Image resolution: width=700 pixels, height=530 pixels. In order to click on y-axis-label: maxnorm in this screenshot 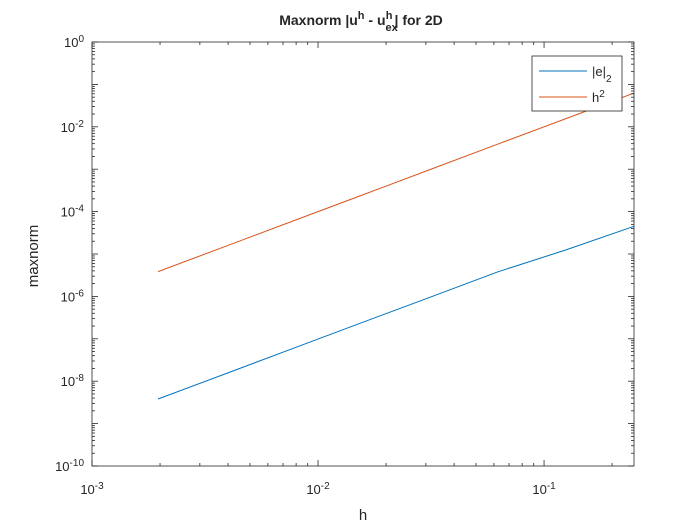, I will do `click(33, 256)`.